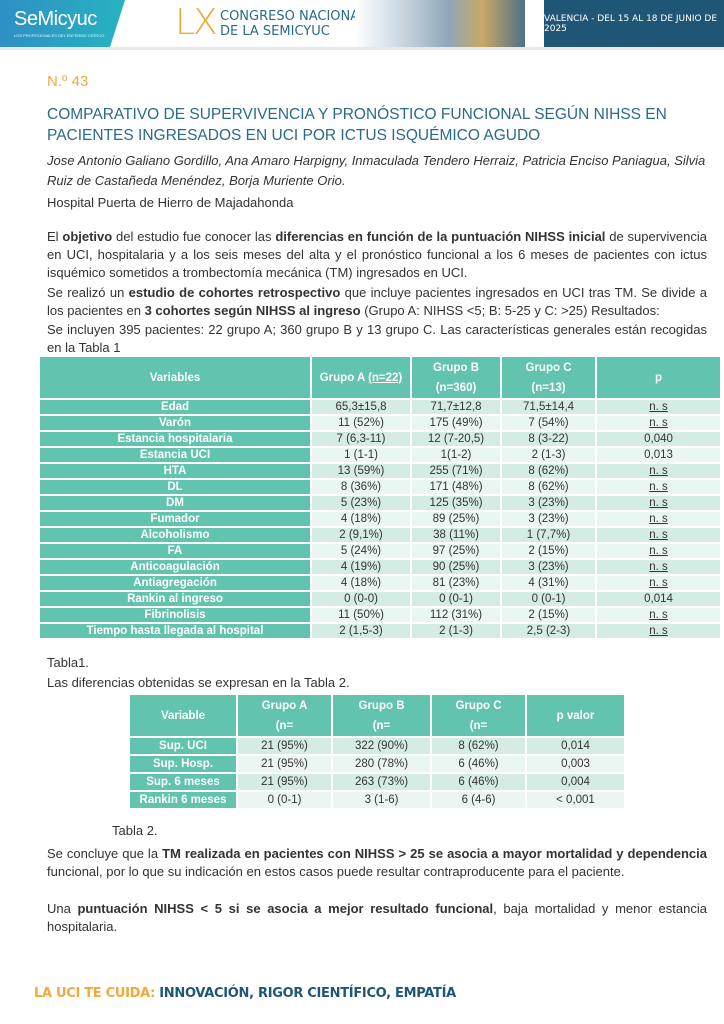 The width and height of the screenshot is (724, 1024). Describe the element at coordinates (68, 662) in the screenshot. I see `table-1-caption: Tabla1.` at that location.